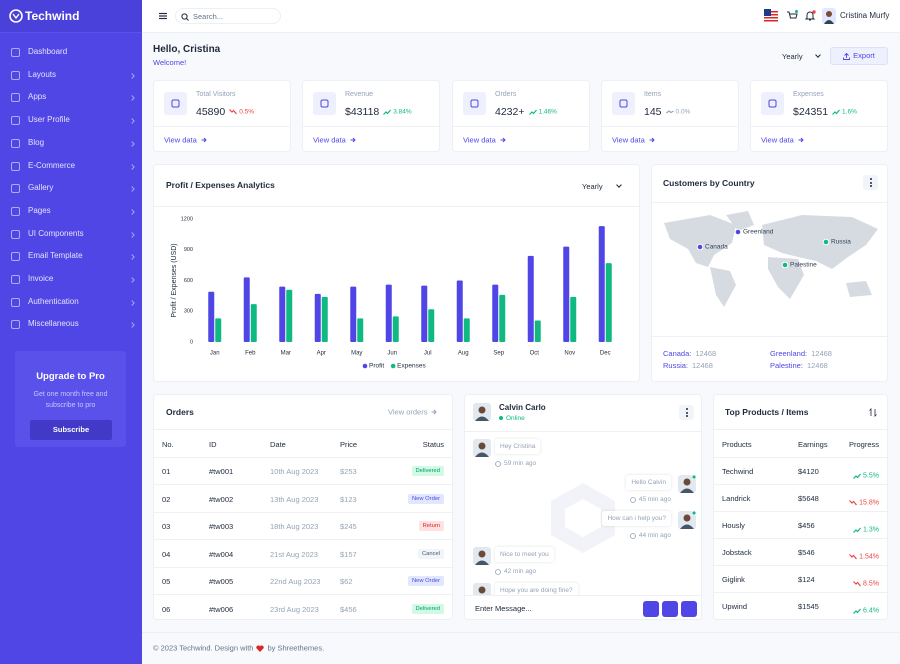 Image resolution: width=900 pixels, height=664 pixels. What do you see at coordinates (71, 189) in the screenshot?
I see `menu-item: Gallery` at bounding box center [71, 189].